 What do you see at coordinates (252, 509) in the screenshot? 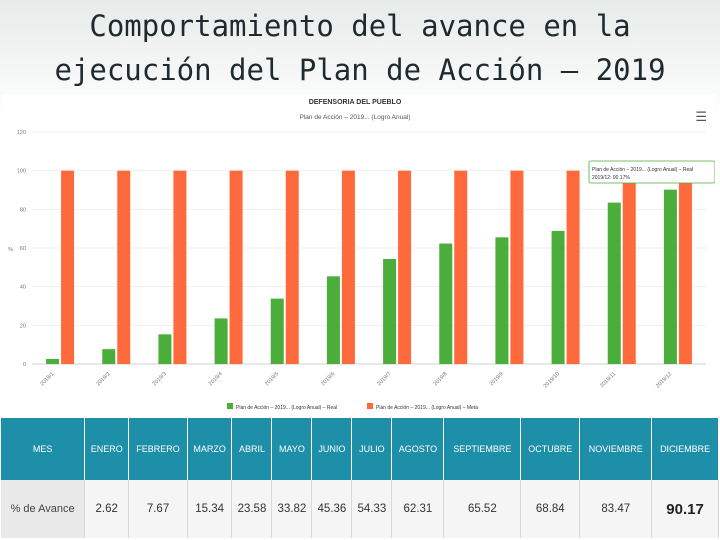
I see `table-cell-value: 23.58` at bounding box center [252, 509].